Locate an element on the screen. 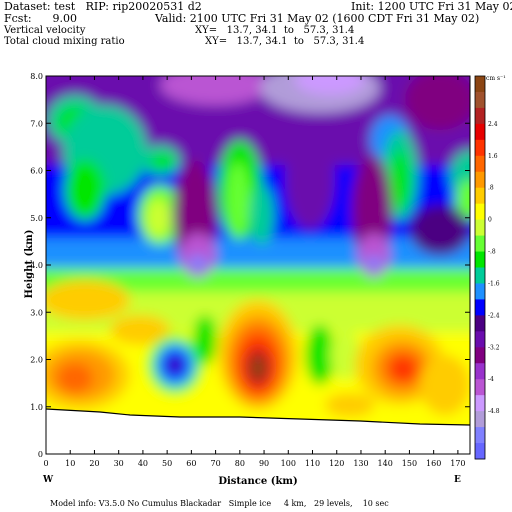 This screenshot has width=512, height=512. colorbar-label: -2.4 is located at coordinates (494, 315).